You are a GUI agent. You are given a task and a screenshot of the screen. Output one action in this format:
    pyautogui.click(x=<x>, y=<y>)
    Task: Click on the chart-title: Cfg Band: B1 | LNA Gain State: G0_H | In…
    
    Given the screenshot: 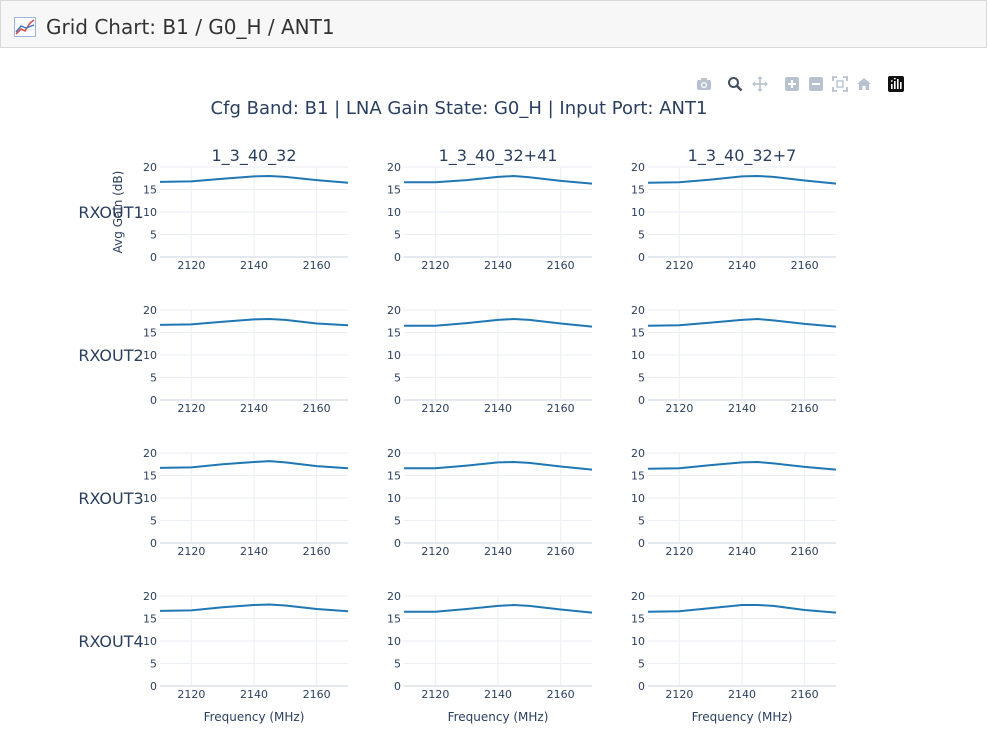 What is the action you would take?
    pyautogui.click(x=459, y=108)
    